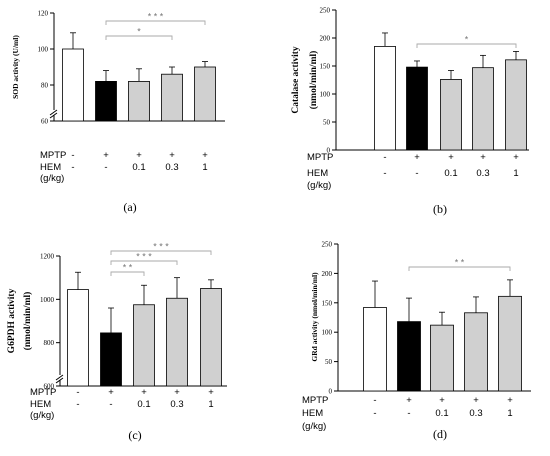 This screenshot has width=550, height=456. What do you see at coordinates (314, 317) in the screenshot?
I see `y-axis-label: GRd activity (nmol/min/ml)` at bounding box center [314, 317].